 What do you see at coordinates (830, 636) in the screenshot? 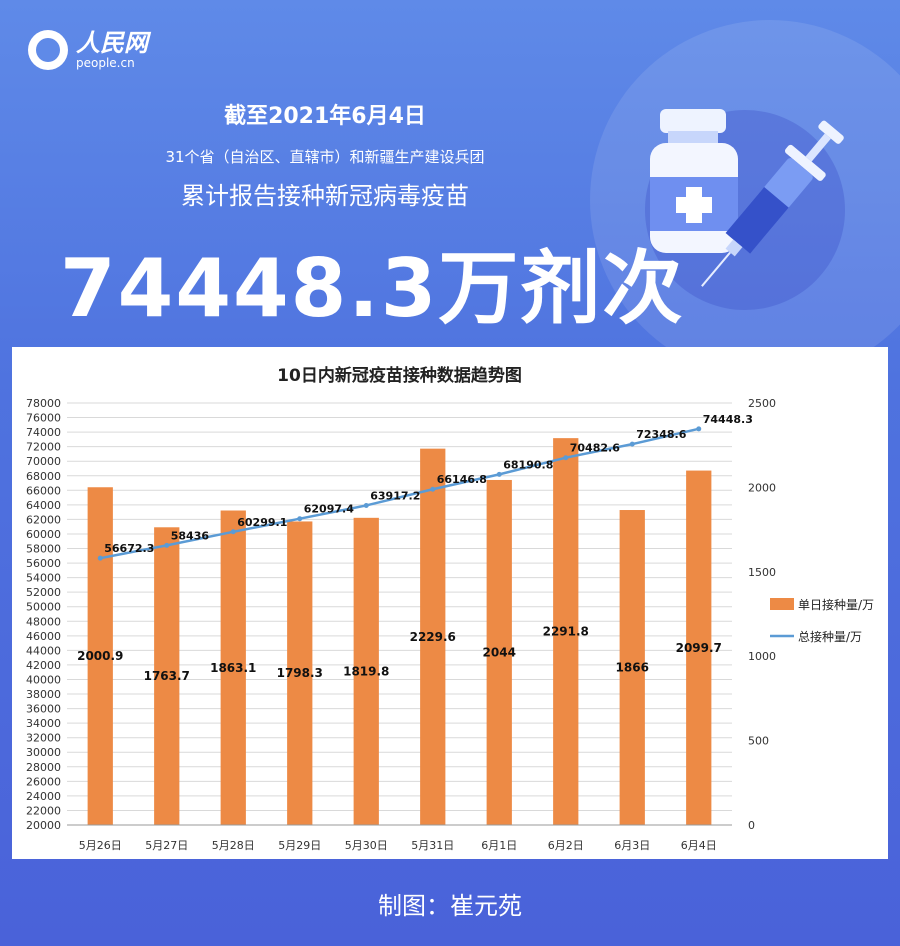
I see `legend-line-label: 总接种量/万` at bounding box center [830, 636].